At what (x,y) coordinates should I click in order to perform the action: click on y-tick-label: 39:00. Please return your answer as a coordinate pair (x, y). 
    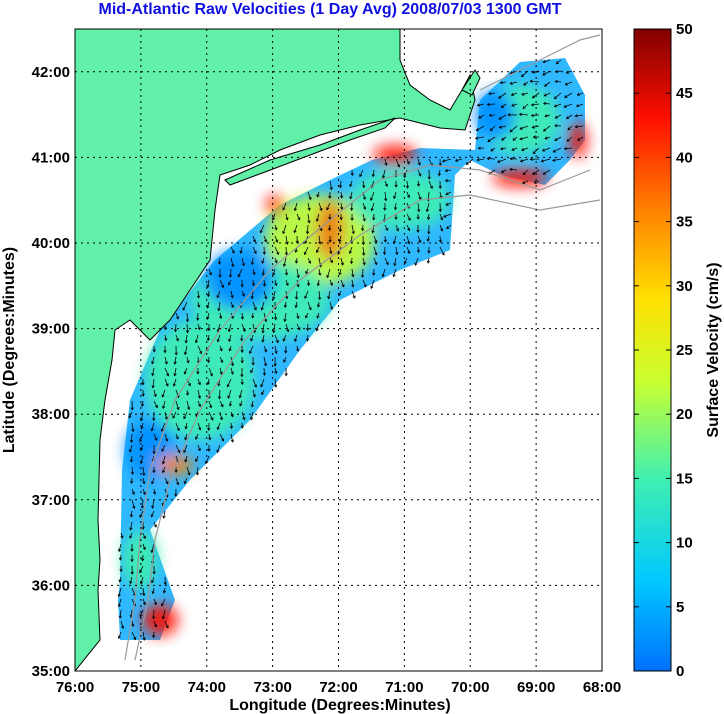
    Looking at the image, I should click on (51, 329).